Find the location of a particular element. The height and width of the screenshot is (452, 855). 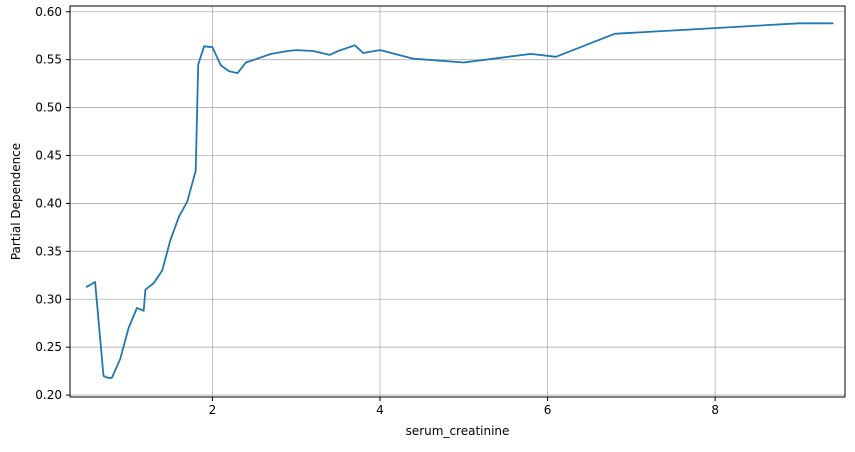

y-tick-label: 0.60 is located at coordinates (48, 12).